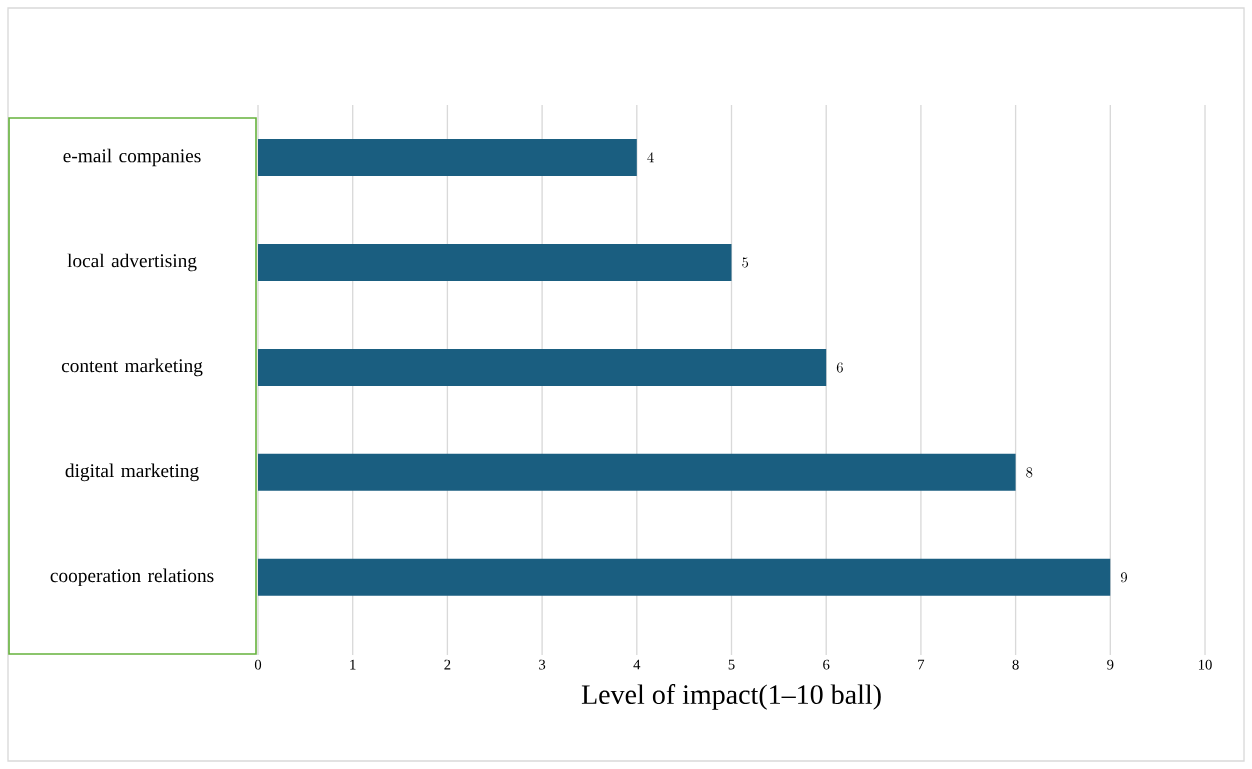 The image size is (1252, 769). Describe the element at coordinates (839, 367) in the screenshot. I see `data-label: 6` at that location.